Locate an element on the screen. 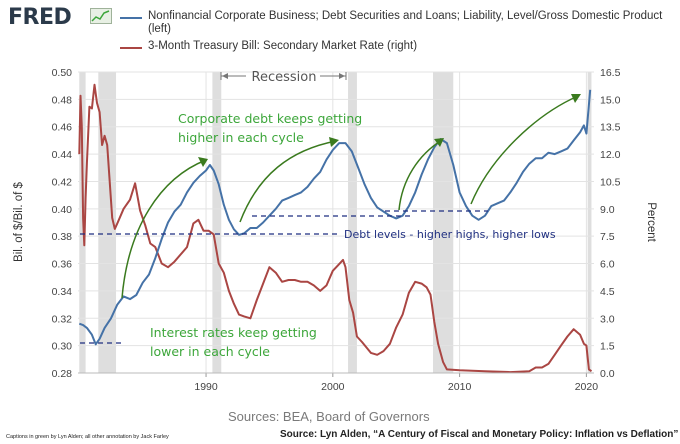  x-axis-ticks: 1990 2000 2010 2020 is located at coordinates (396, 383).